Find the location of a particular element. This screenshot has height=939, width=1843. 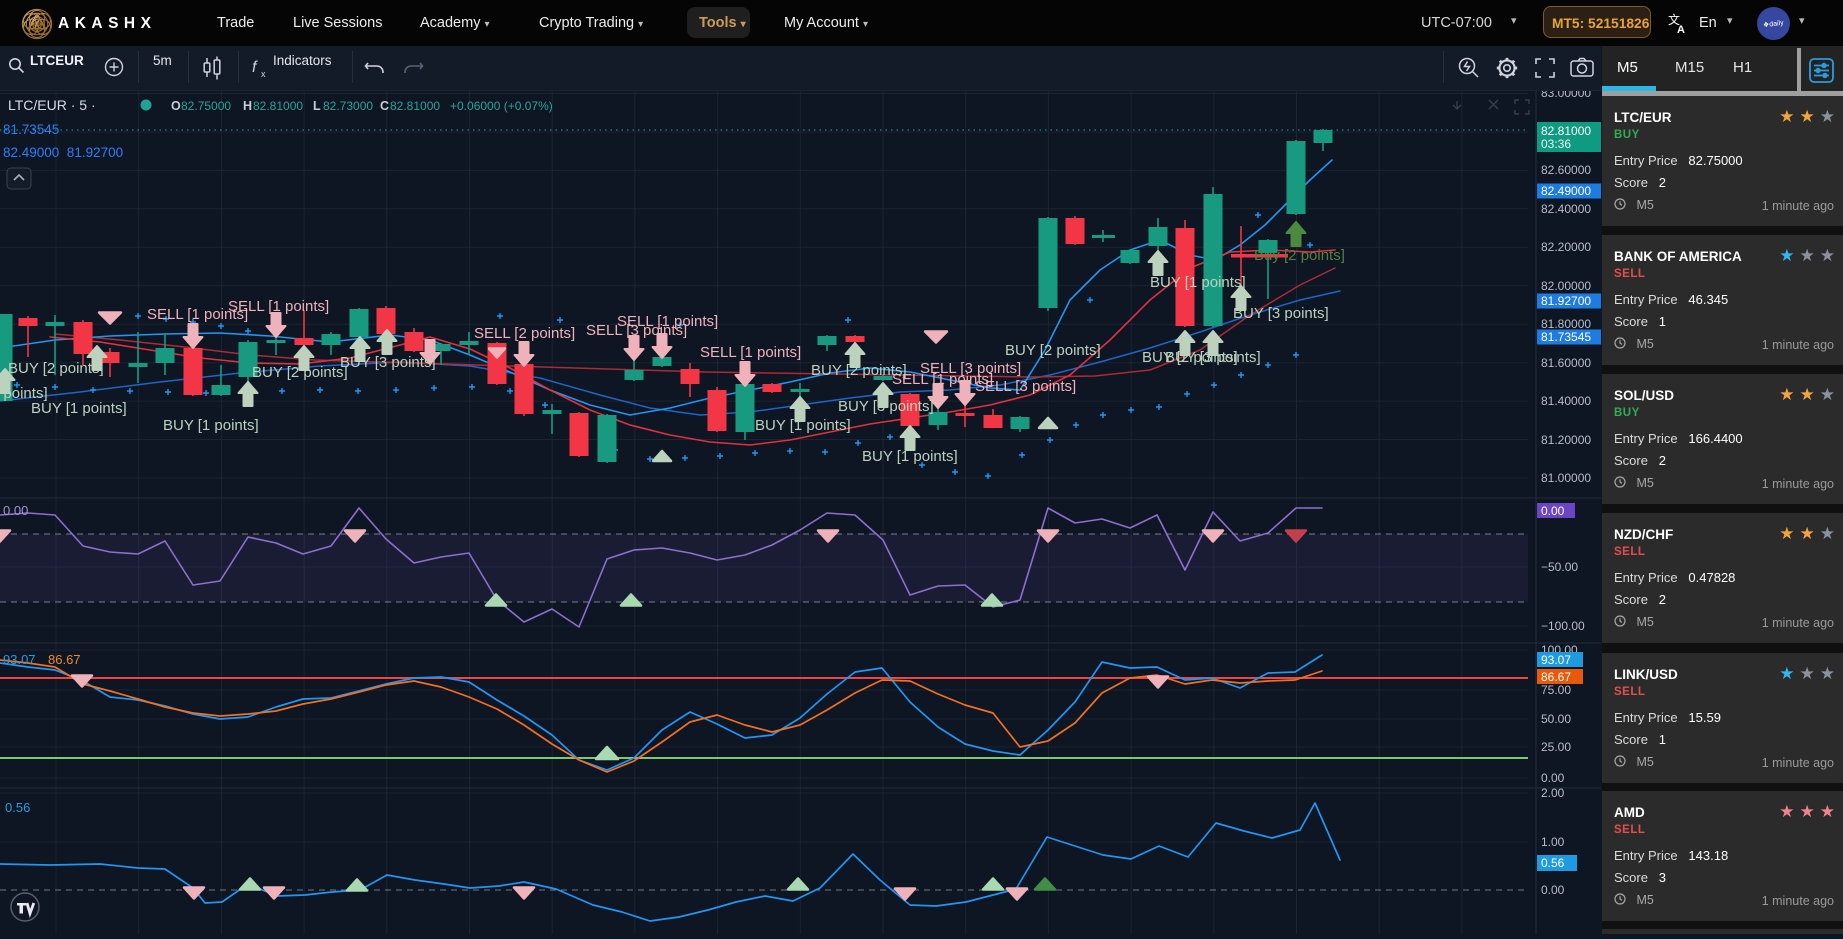

svg-text: 2.00 is located at coordinates (1553, 793).